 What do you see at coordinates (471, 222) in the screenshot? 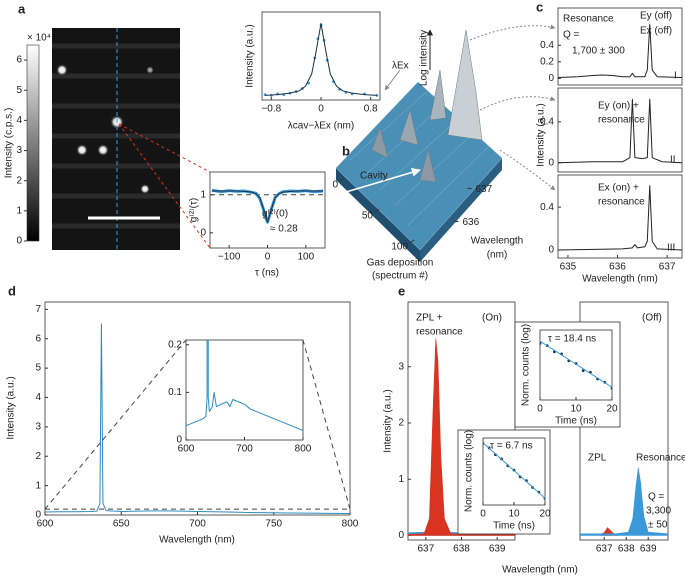
I see `y-tick-label: 636` at bounding box center [471, 222].